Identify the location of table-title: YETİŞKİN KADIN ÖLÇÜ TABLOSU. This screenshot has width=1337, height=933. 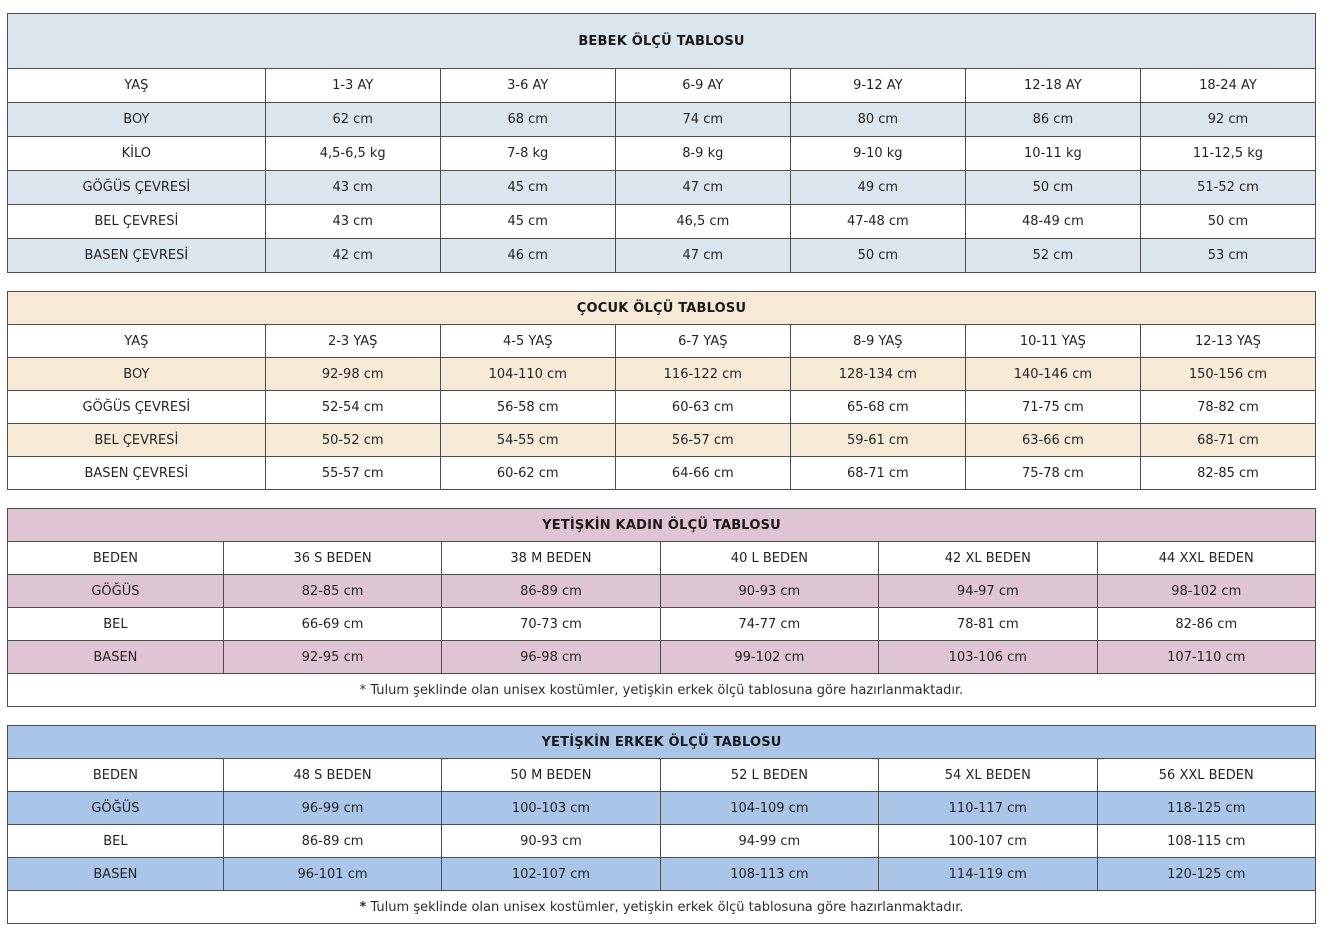
(661, 525).